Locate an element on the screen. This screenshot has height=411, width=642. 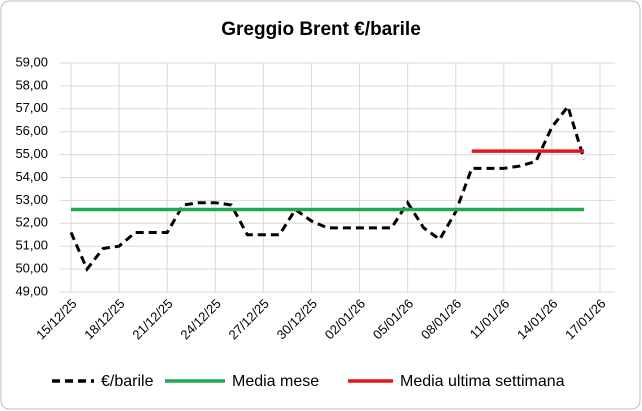
y-tick-label: 57,00 is located at coordinates (31, 107).